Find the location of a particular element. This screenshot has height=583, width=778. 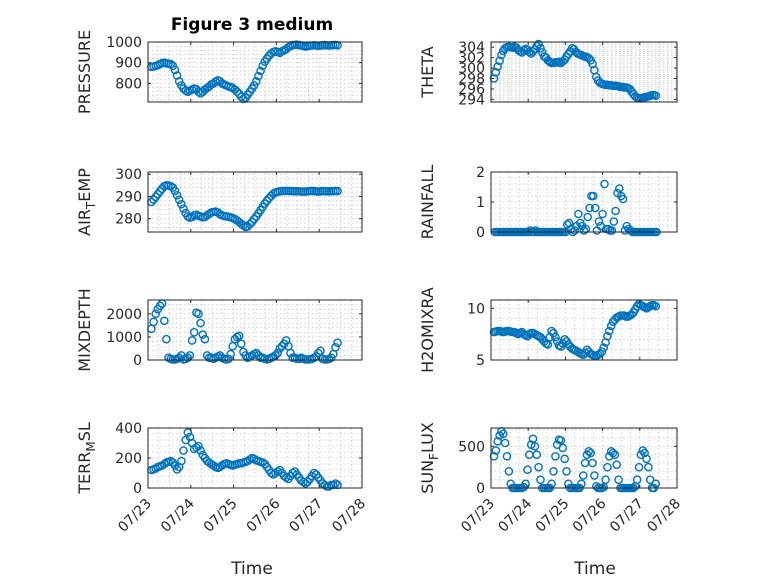

subplot-4: 0 1 2 RAINFALL is located at coordinates (548, 203).